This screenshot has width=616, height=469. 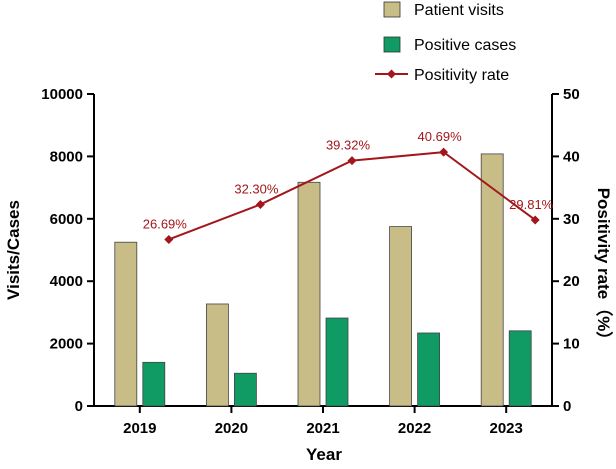 I want to click on bar-patient-visits-2021, so click(x=309, y=294).